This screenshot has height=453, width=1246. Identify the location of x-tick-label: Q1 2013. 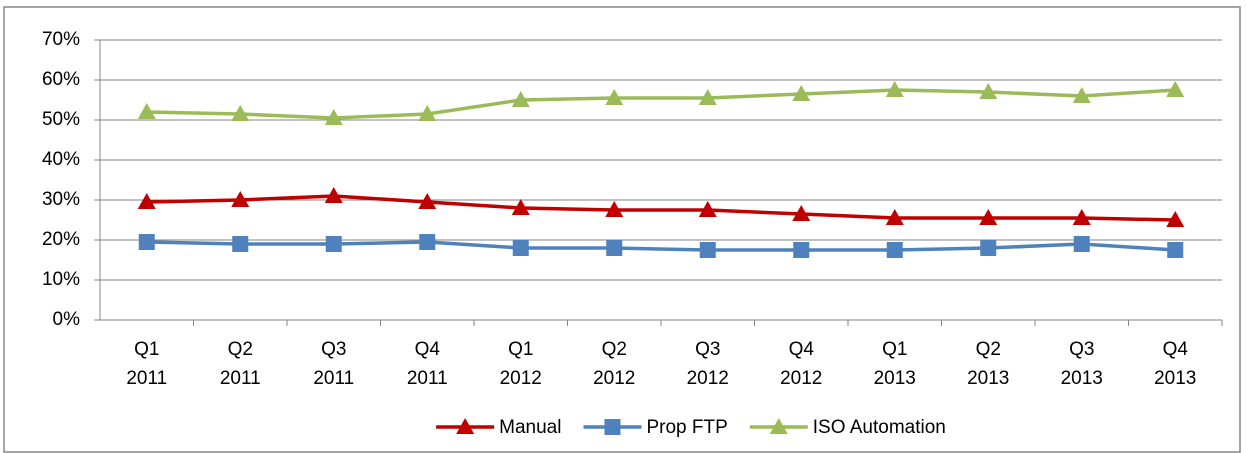
(895, 364).